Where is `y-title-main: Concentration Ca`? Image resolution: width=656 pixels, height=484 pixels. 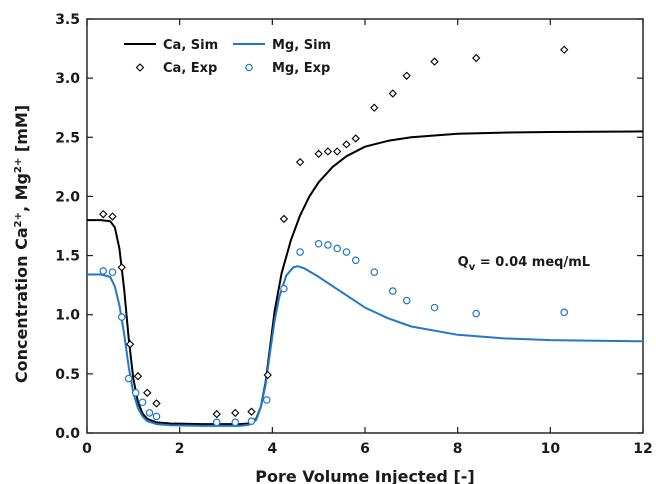
y-title-main: Concentration Ca is located at coordinates (21, 305).